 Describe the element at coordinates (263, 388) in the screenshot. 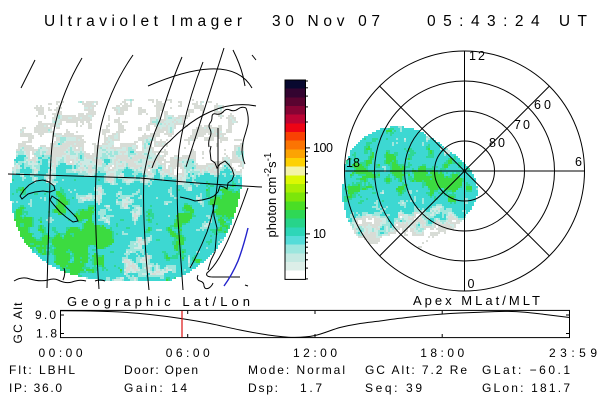

I see `svg-text: Dsp:` at that location.